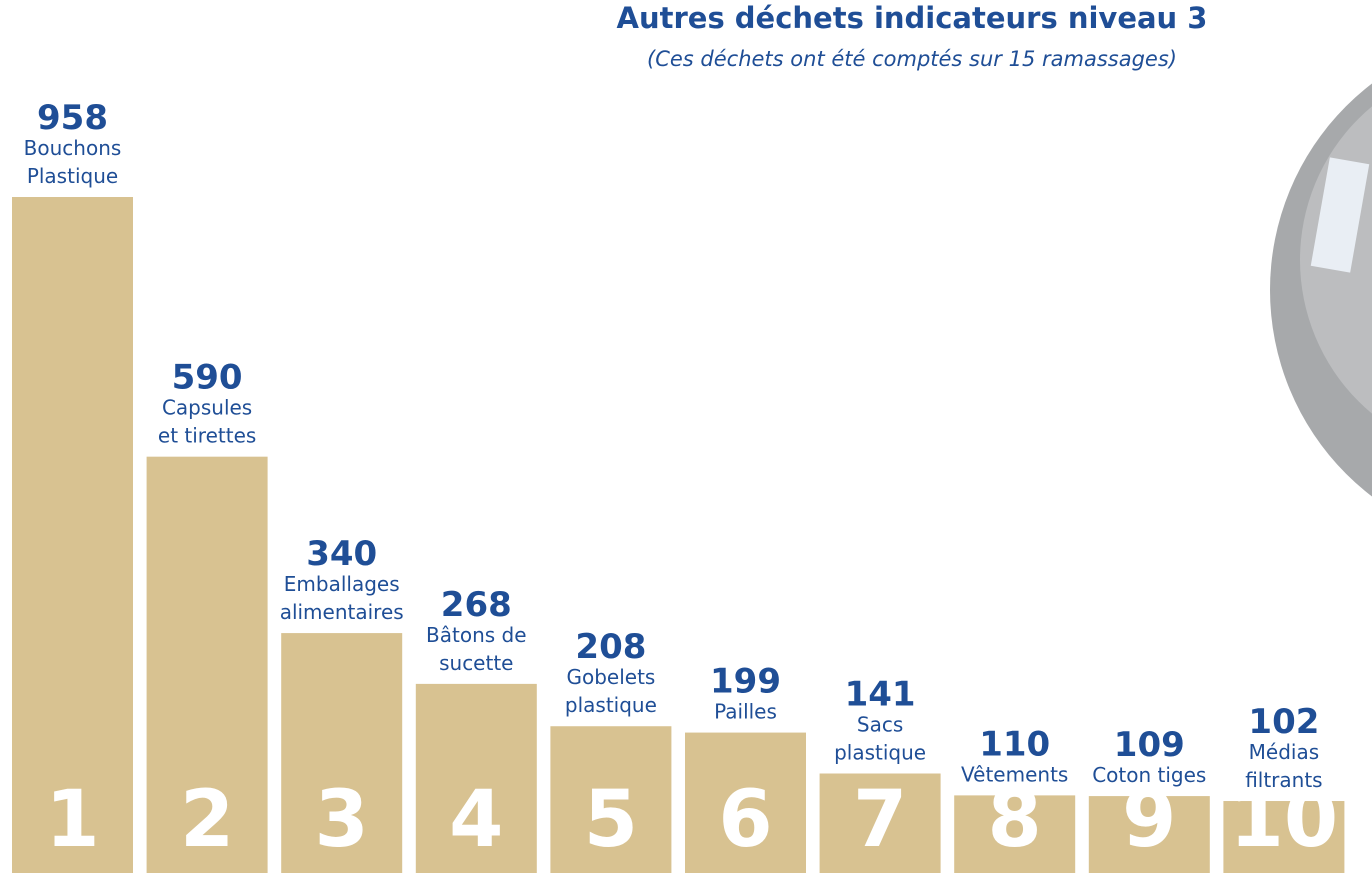 This screenshot has height=873, width=1372. What do you see at coordinates (476, 635) in the screenshot?
I see `category-label: Bâtons de` at bounding box center [476, 635].